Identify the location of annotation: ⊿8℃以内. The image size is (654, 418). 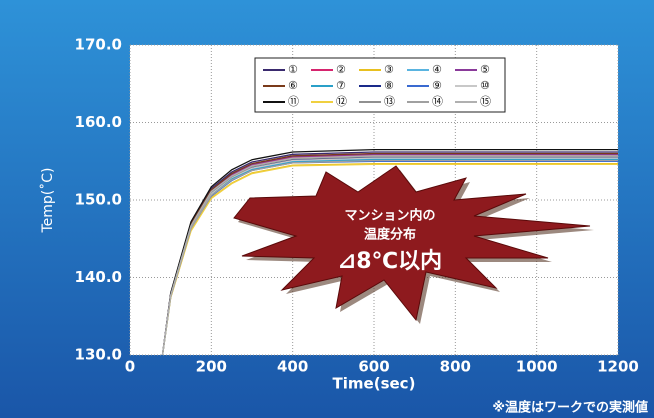
(390, 261).